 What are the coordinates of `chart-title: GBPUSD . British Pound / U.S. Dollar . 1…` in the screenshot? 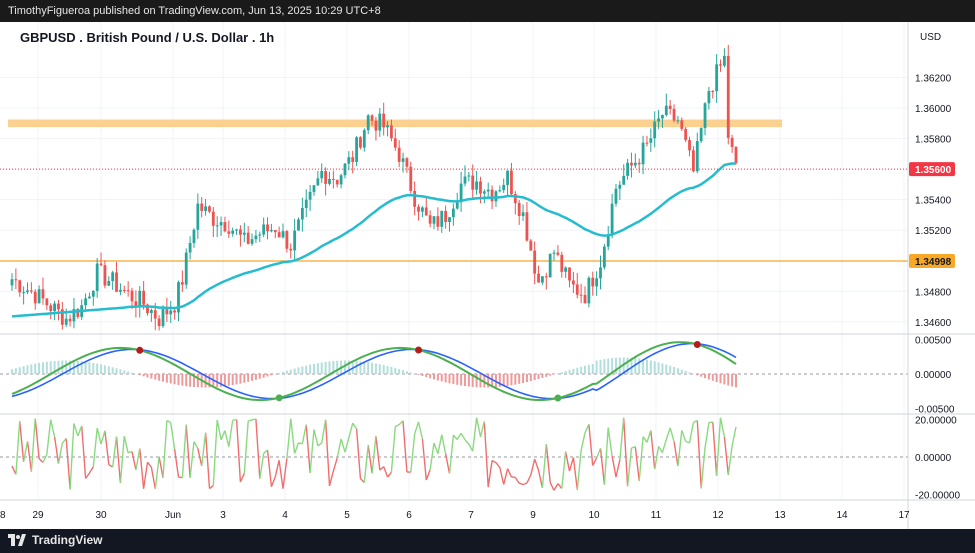 It's located at (147, 37).